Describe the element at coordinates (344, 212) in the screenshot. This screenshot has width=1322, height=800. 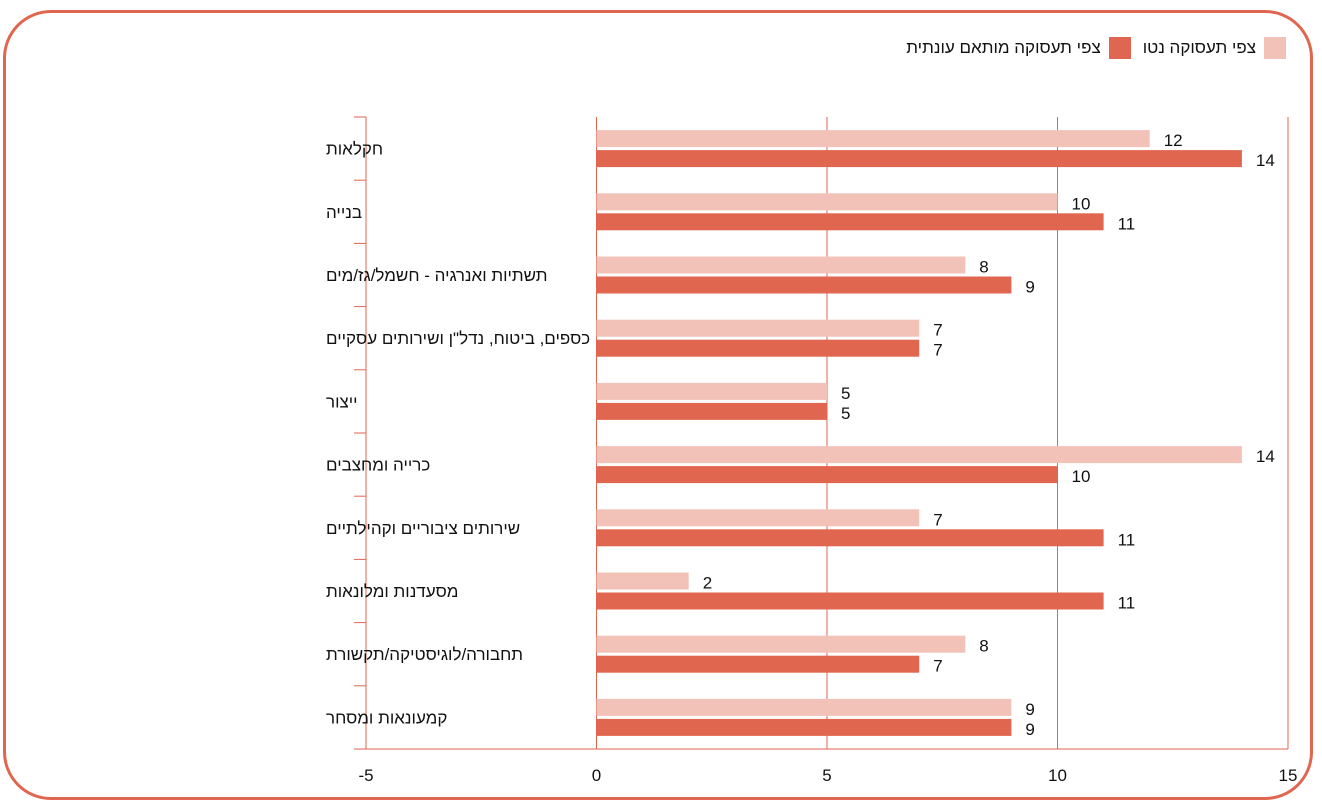
I see `category-label: בנייה` at that location.